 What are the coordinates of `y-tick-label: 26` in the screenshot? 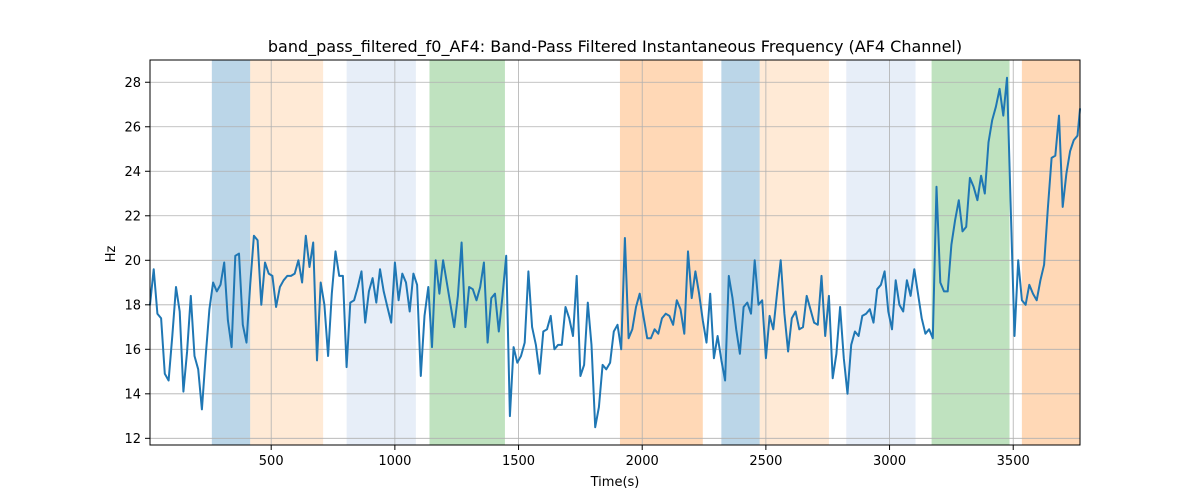 It's located at (132, 127).